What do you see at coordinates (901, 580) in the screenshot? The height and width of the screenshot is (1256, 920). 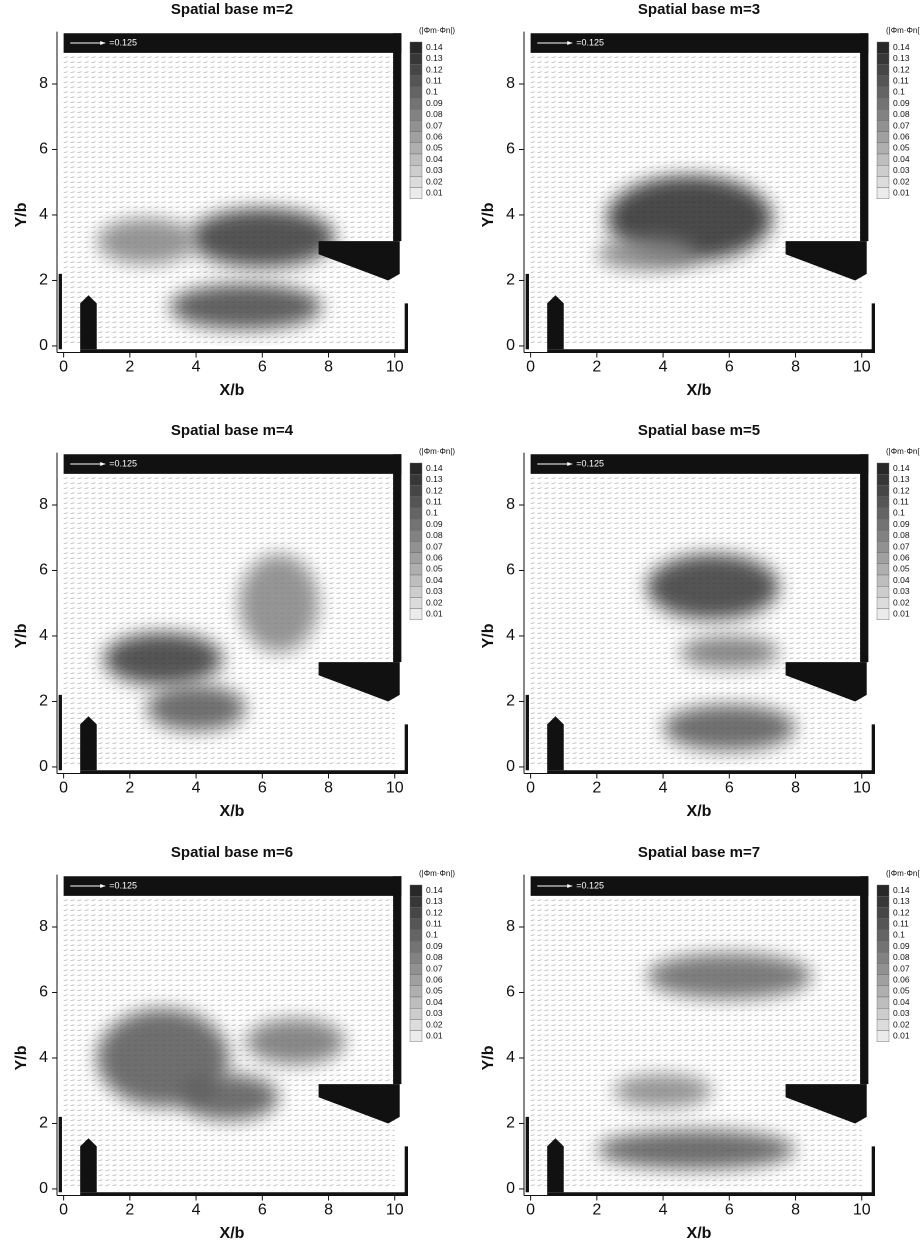 I see `colorbar-tick-label: 0.04` at bounding box center [901, 580].